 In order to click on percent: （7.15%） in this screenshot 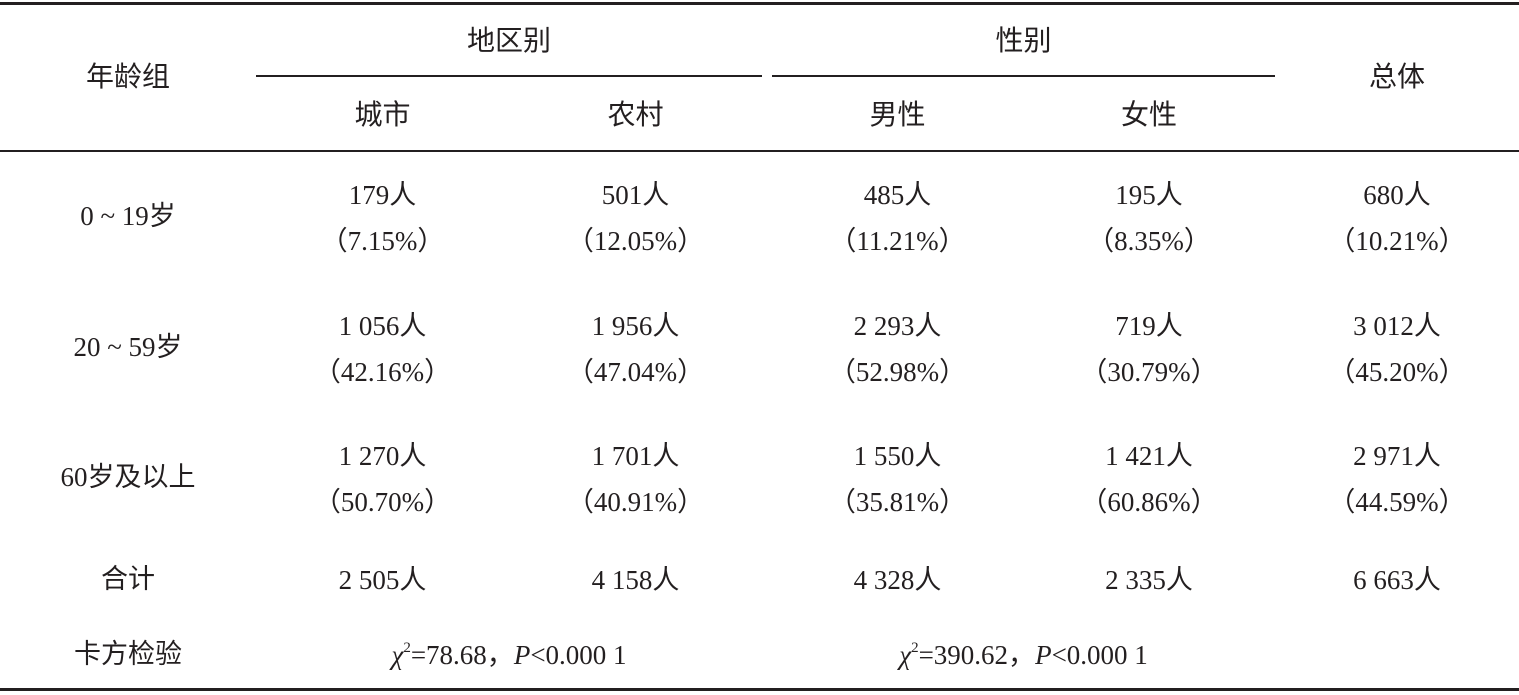, I will do `click(382, 241)`.